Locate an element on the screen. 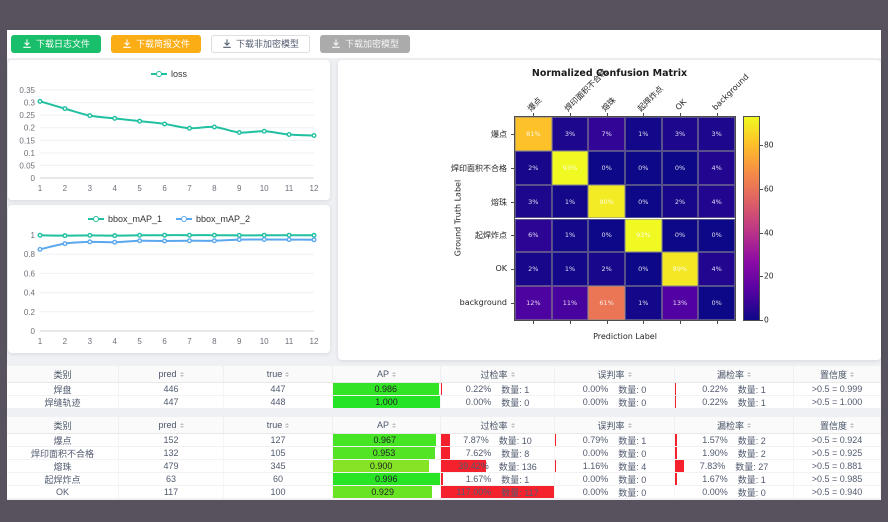  column-header-0: 类别 is located at coordinates (63, 425).